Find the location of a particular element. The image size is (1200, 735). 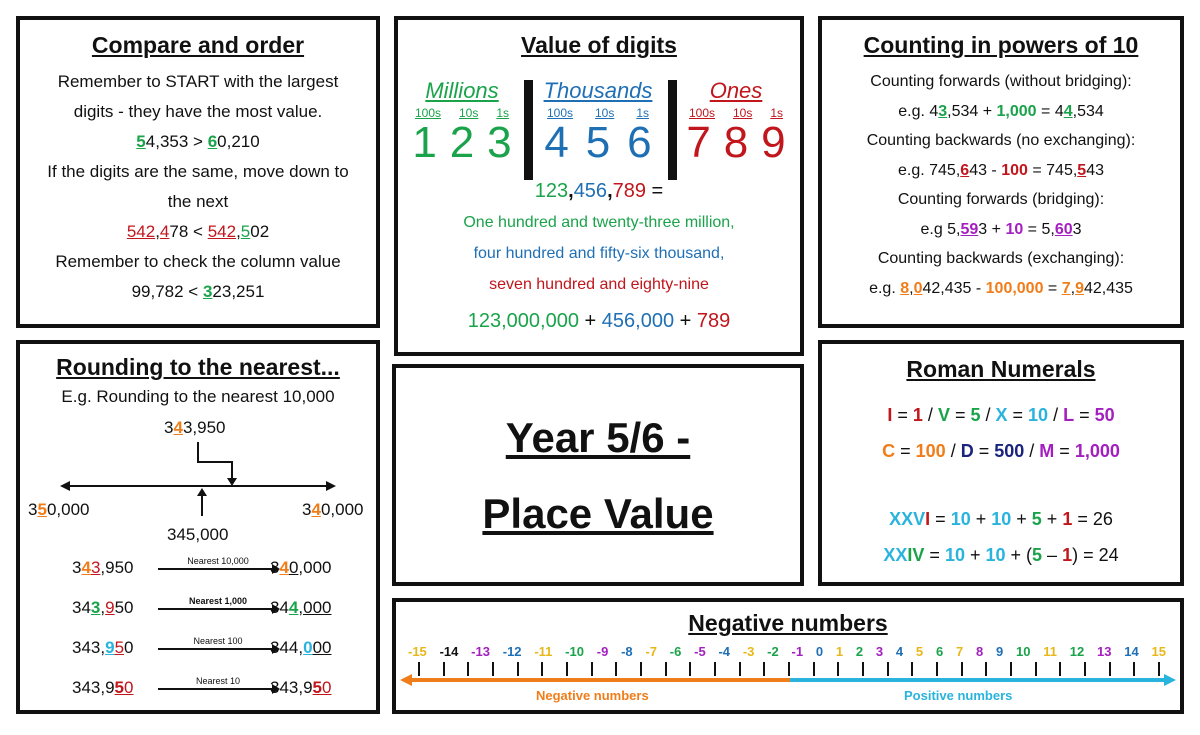

number-line-label: -15 is located at coordinates (417, 651).